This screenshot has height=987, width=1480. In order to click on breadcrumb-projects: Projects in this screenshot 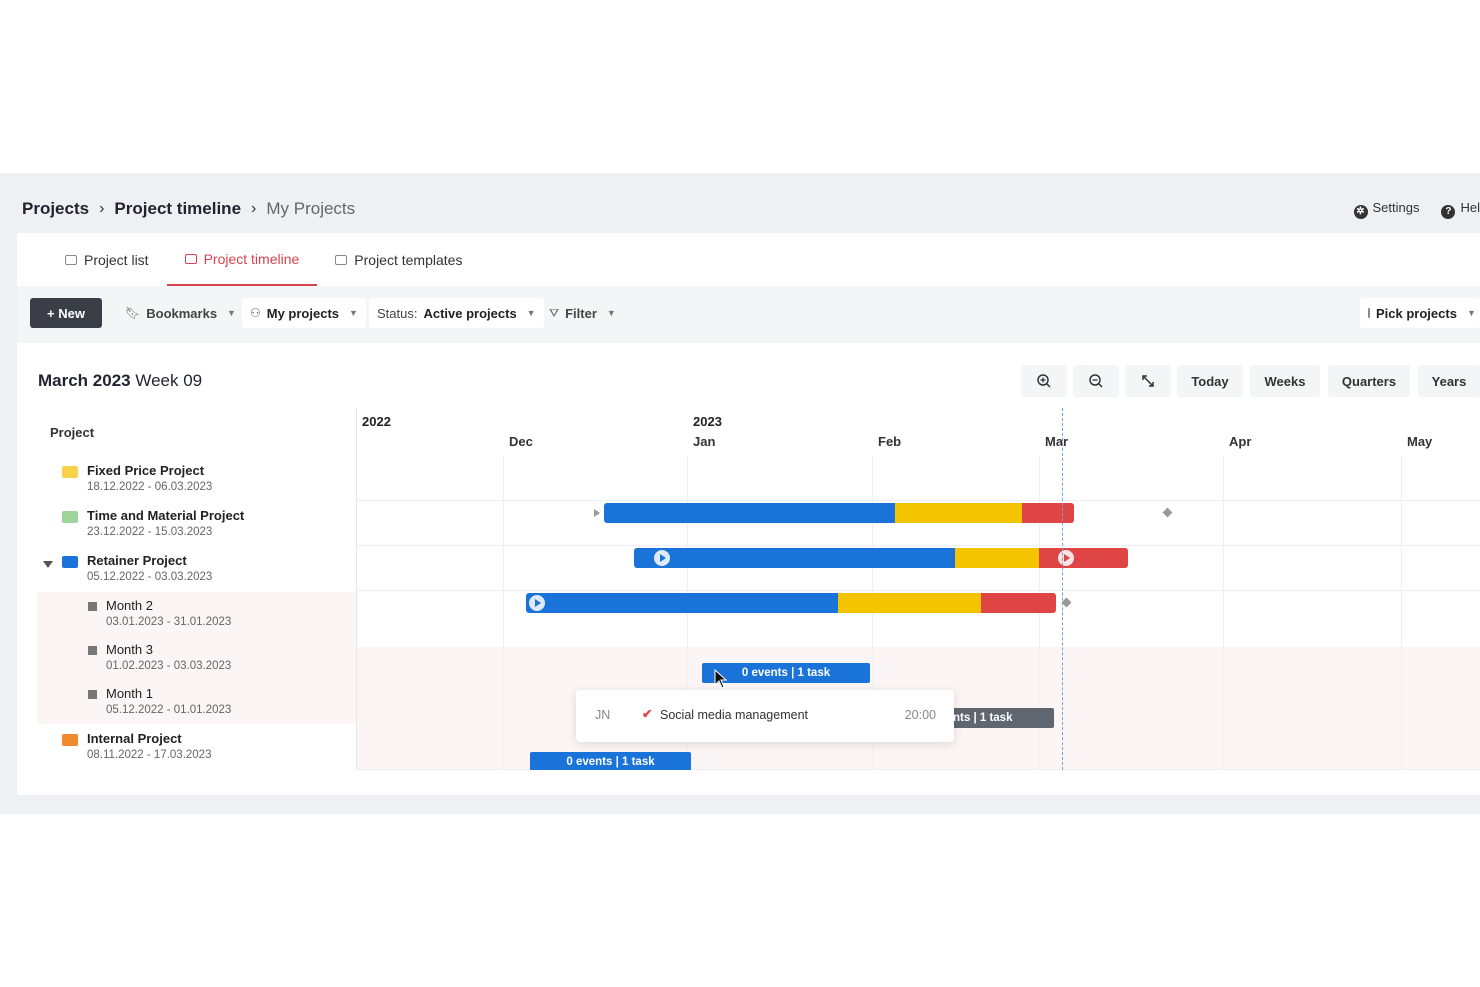, I will do `click(56, 208)`.